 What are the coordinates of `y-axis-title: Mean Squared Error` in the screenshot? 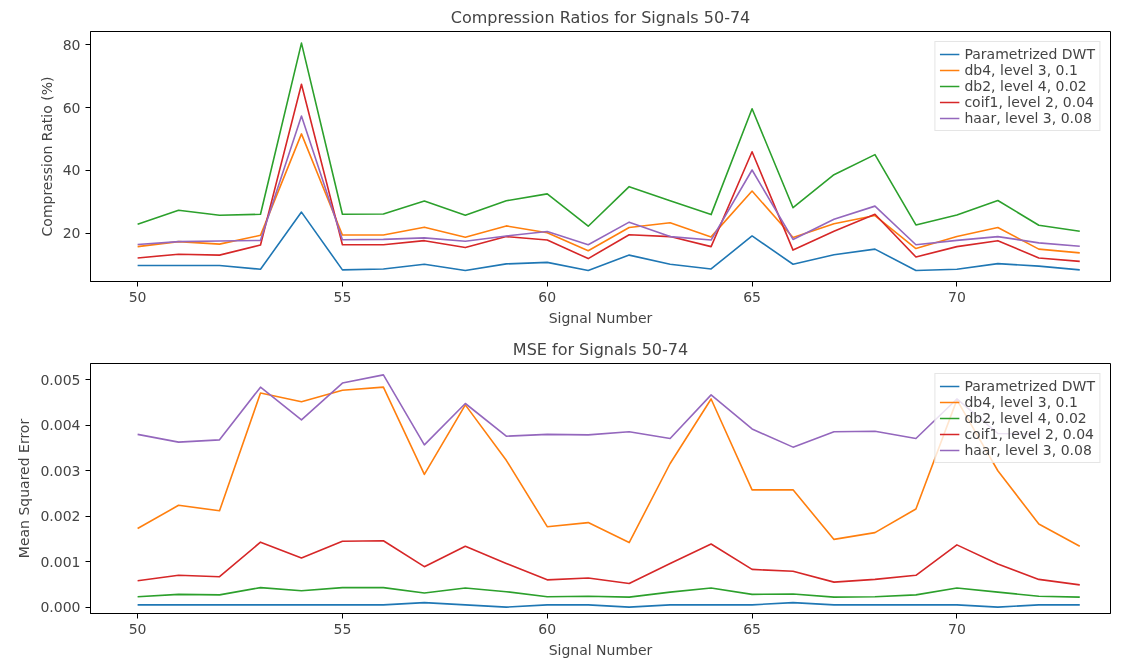 It's located at (24, 488).